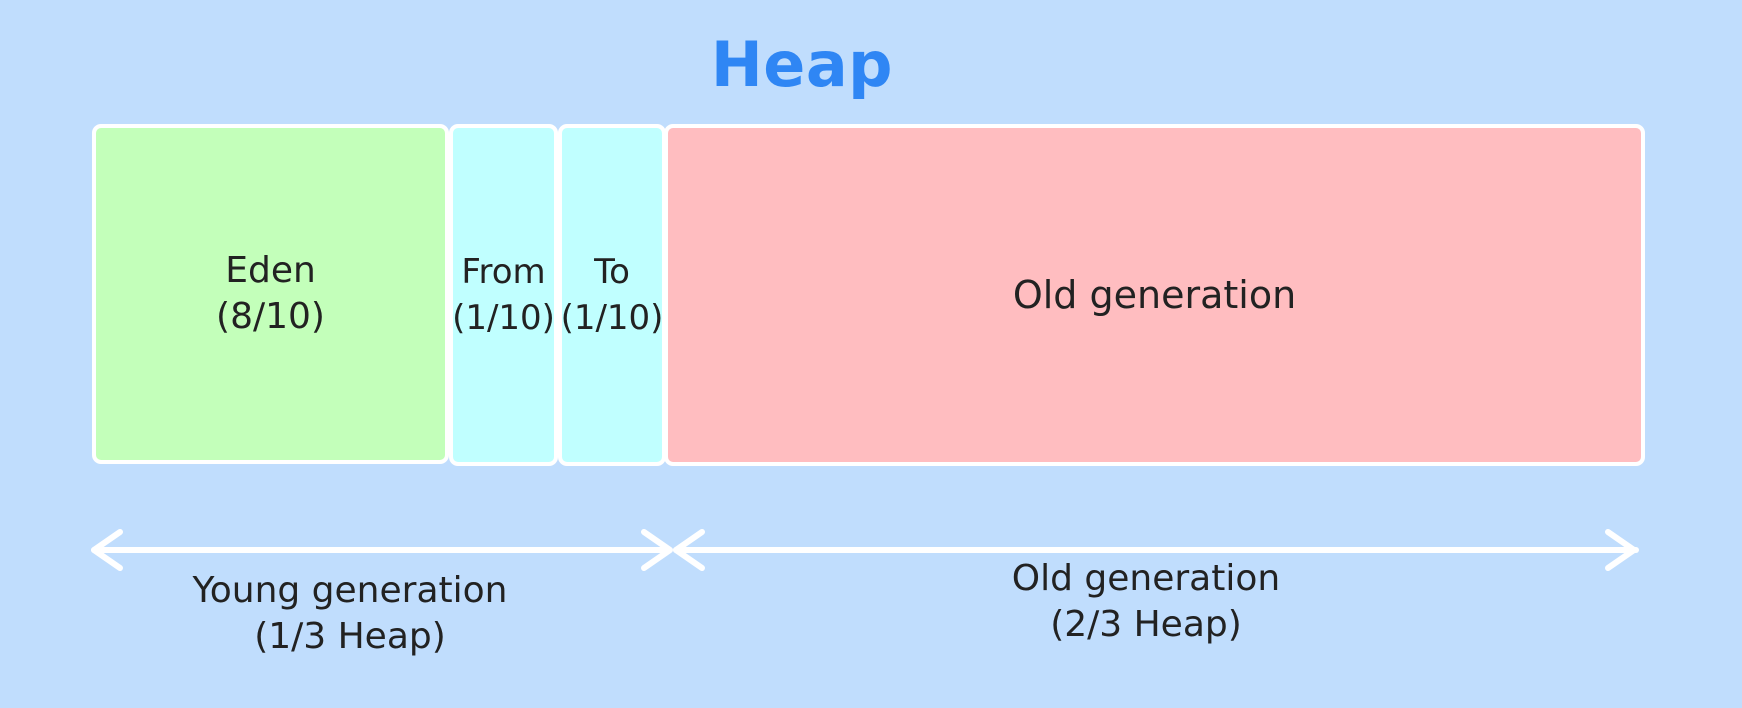 This screenshot has width=1742, height=708. I want to click on old-generation-span-fraction: (2/3 Heap), so click(1146, 624).